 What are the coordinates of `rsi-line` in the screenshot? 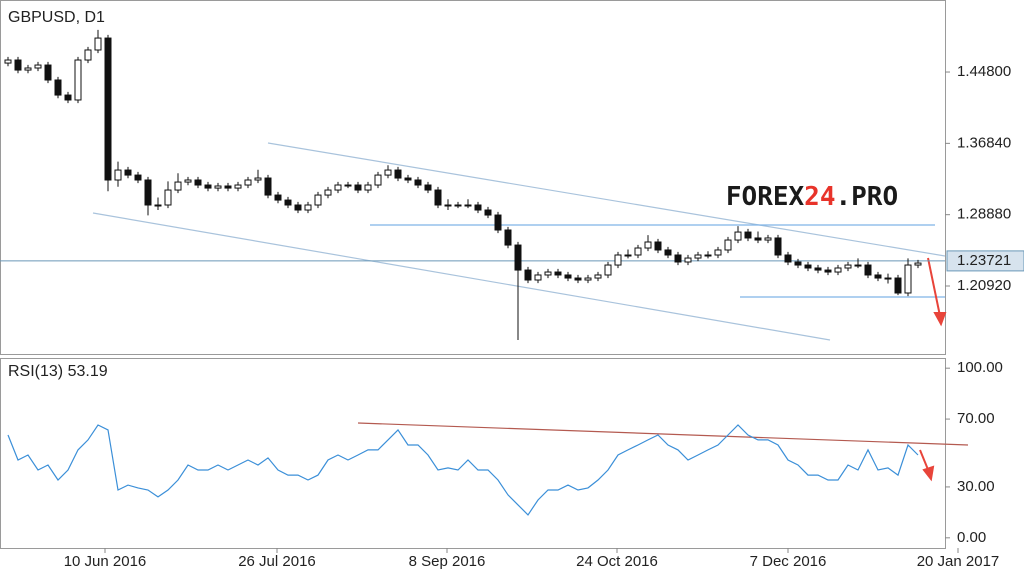 It's located at (463, 470).